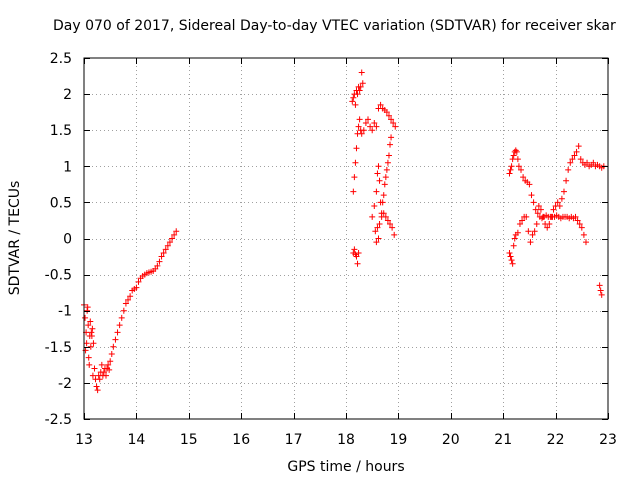  I want to click on x-tick-label: 21, so click(503, 440).